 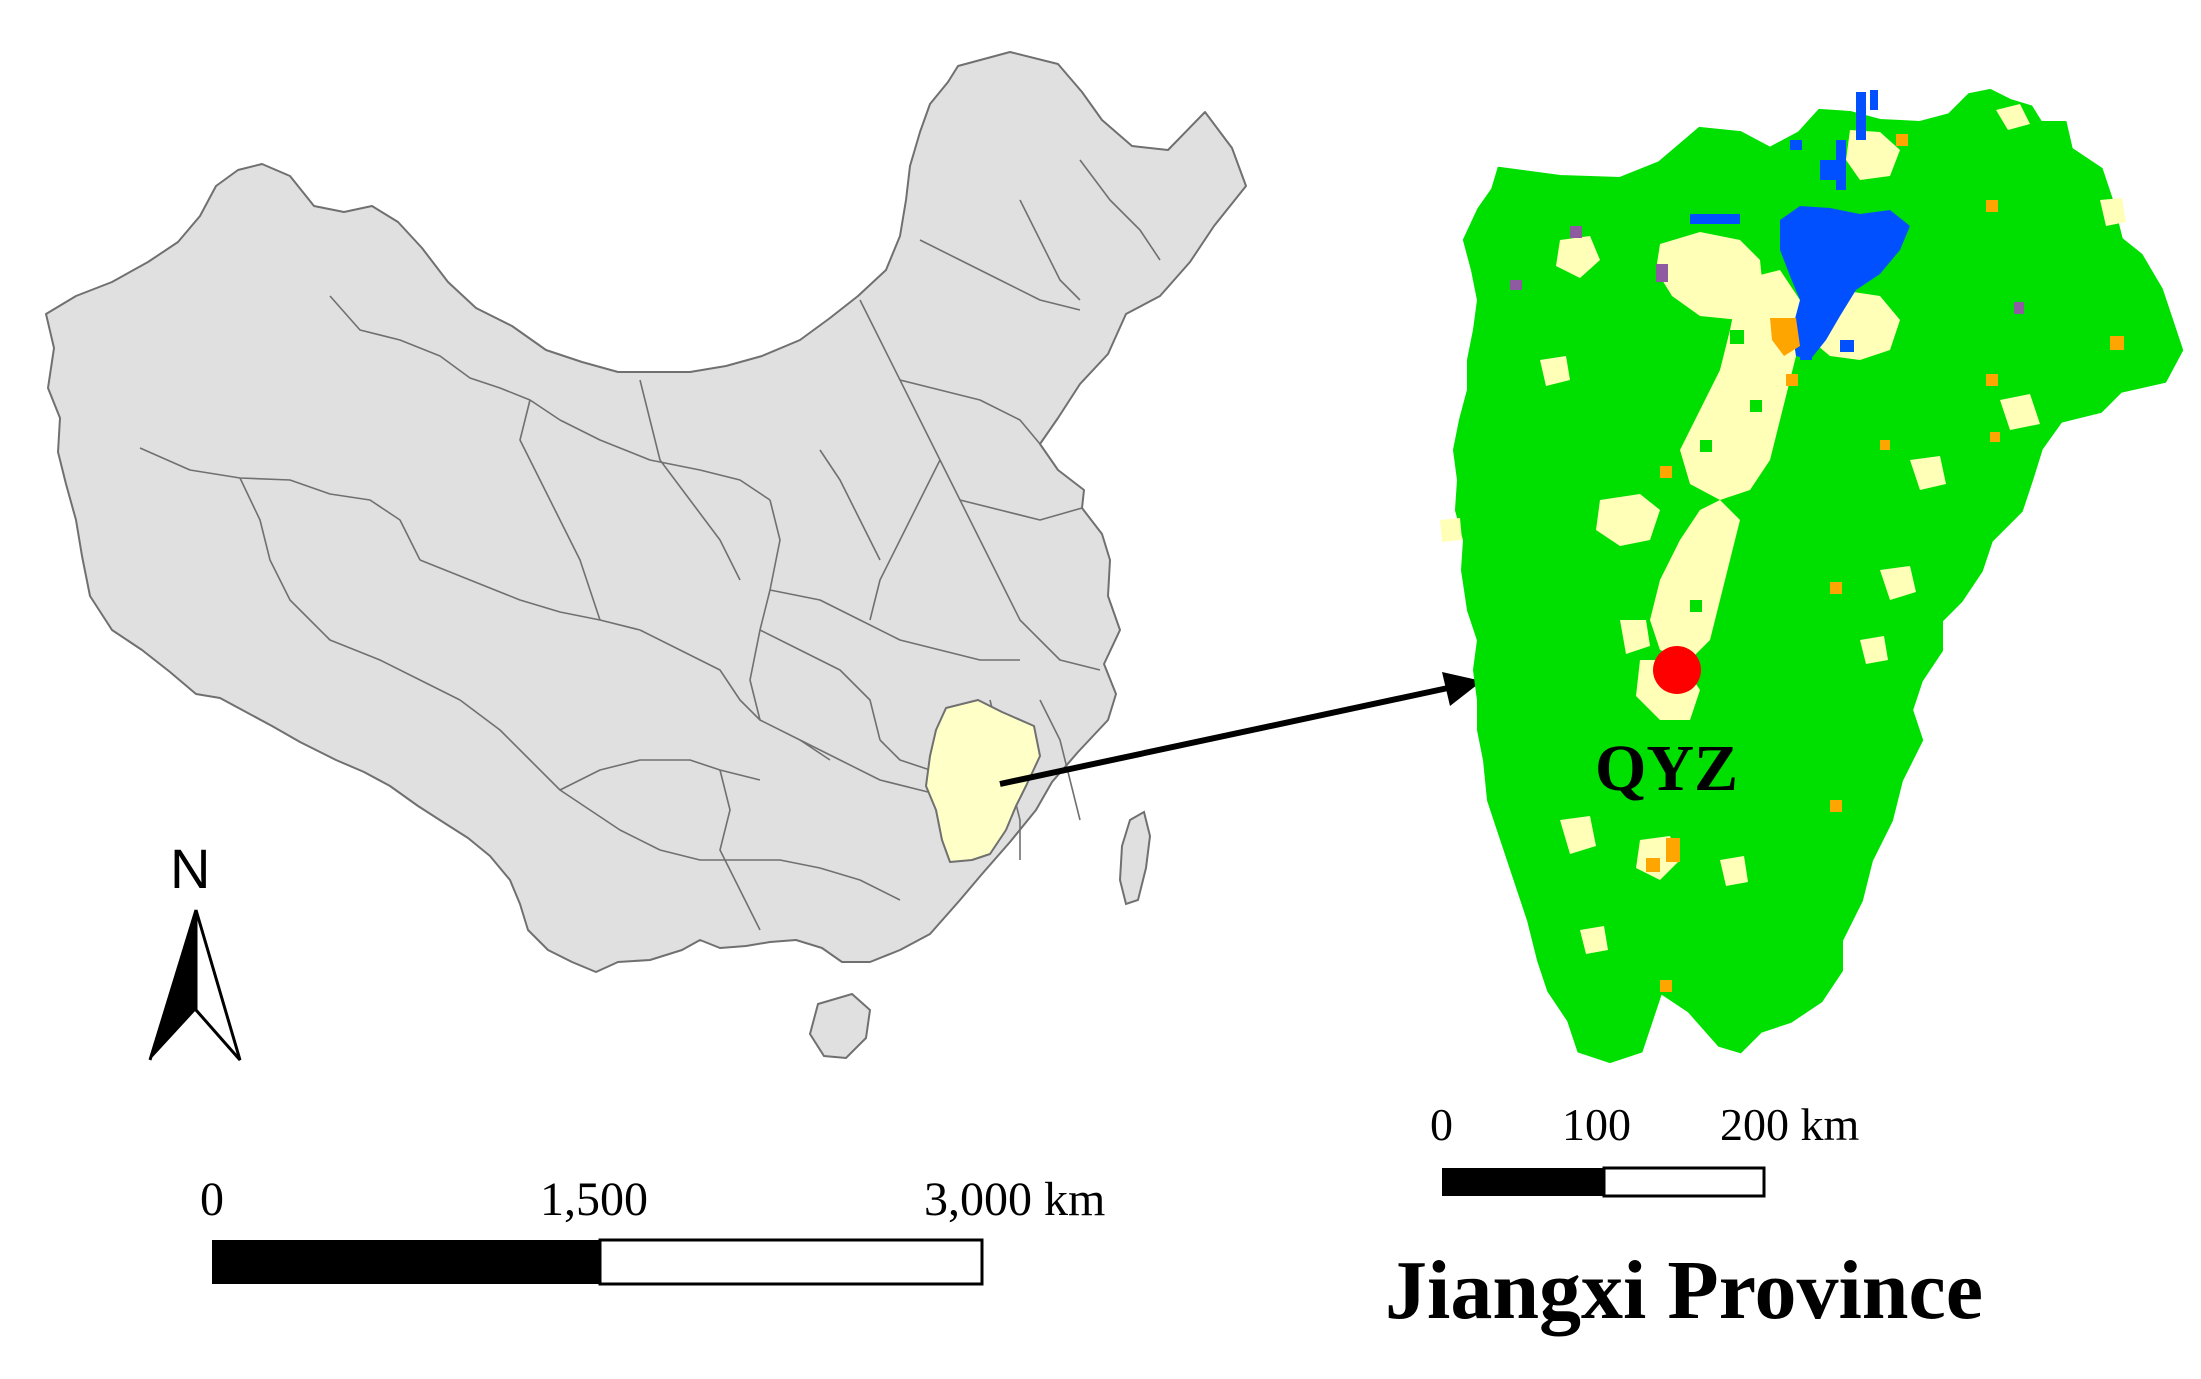 I want to click on hainan-island, so click(x=840, y=1026).